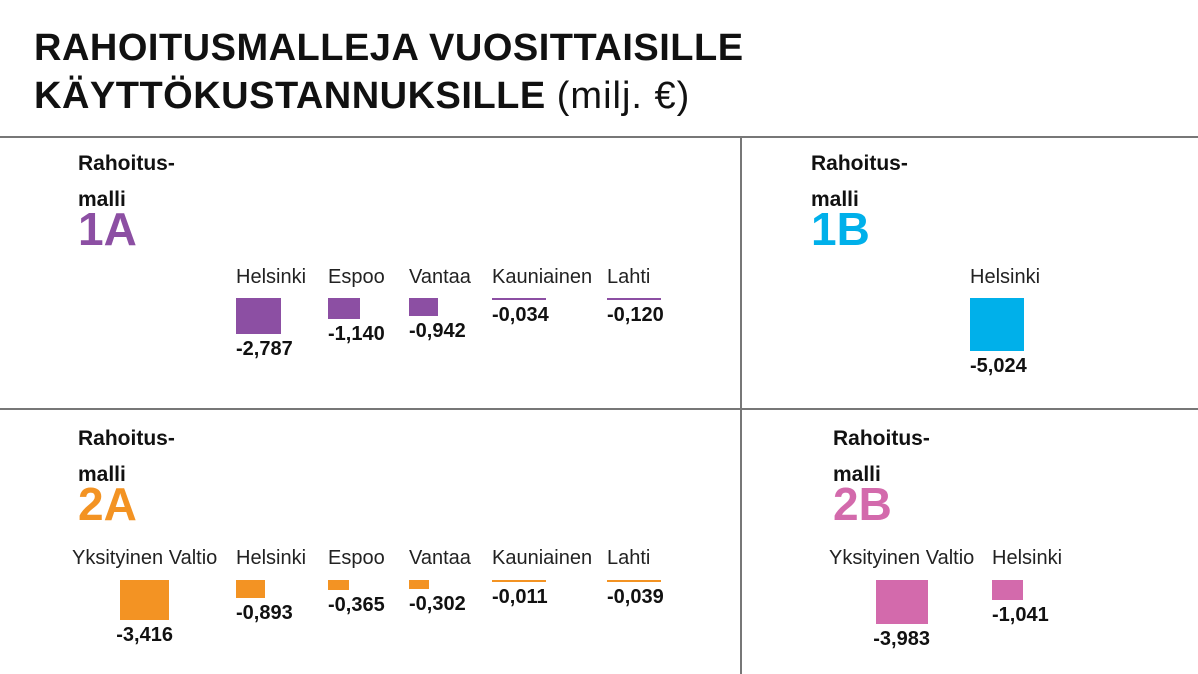 The height and width of the screenshot is (674, 1198). Describe the element at coordinates (107, 504) in the screenshot. I see `model-code: 2A` at that location.